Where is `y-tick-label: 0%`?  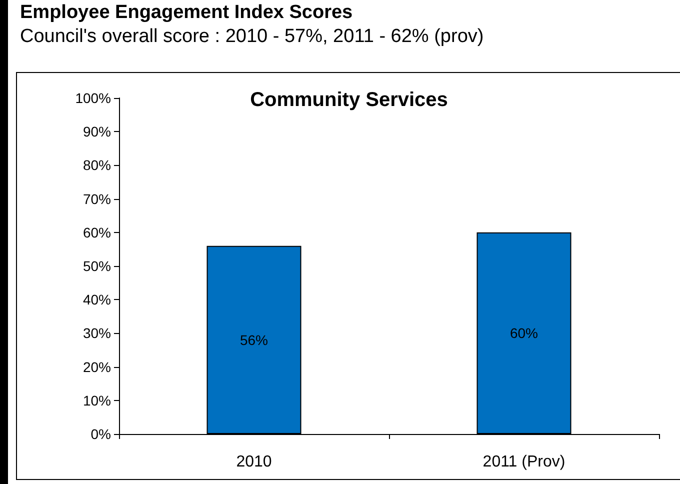 y-tick-label: 0% is located at coordinates (100, 434).